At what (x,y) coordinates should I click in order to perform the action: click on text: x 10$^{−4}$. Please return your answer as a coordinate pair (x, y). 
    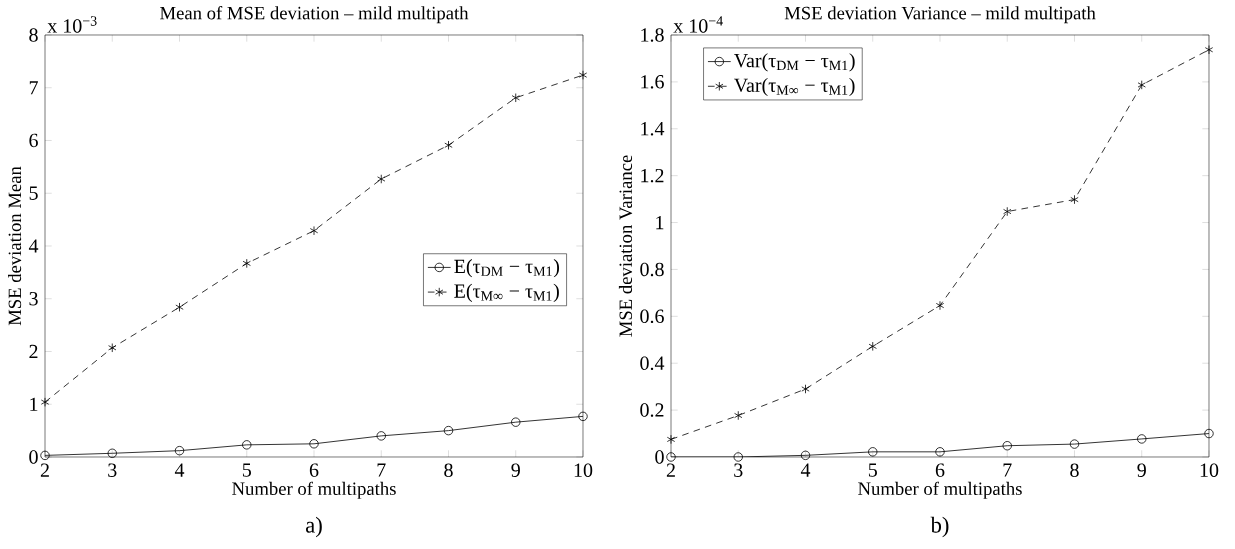
    Looking at the image, I should click on (698, 24).